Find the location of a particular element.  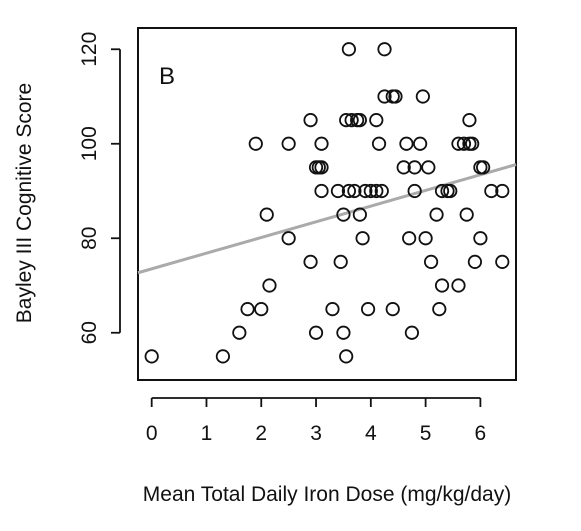

x-tick-label: 0 is located at coordinates (152, 433).